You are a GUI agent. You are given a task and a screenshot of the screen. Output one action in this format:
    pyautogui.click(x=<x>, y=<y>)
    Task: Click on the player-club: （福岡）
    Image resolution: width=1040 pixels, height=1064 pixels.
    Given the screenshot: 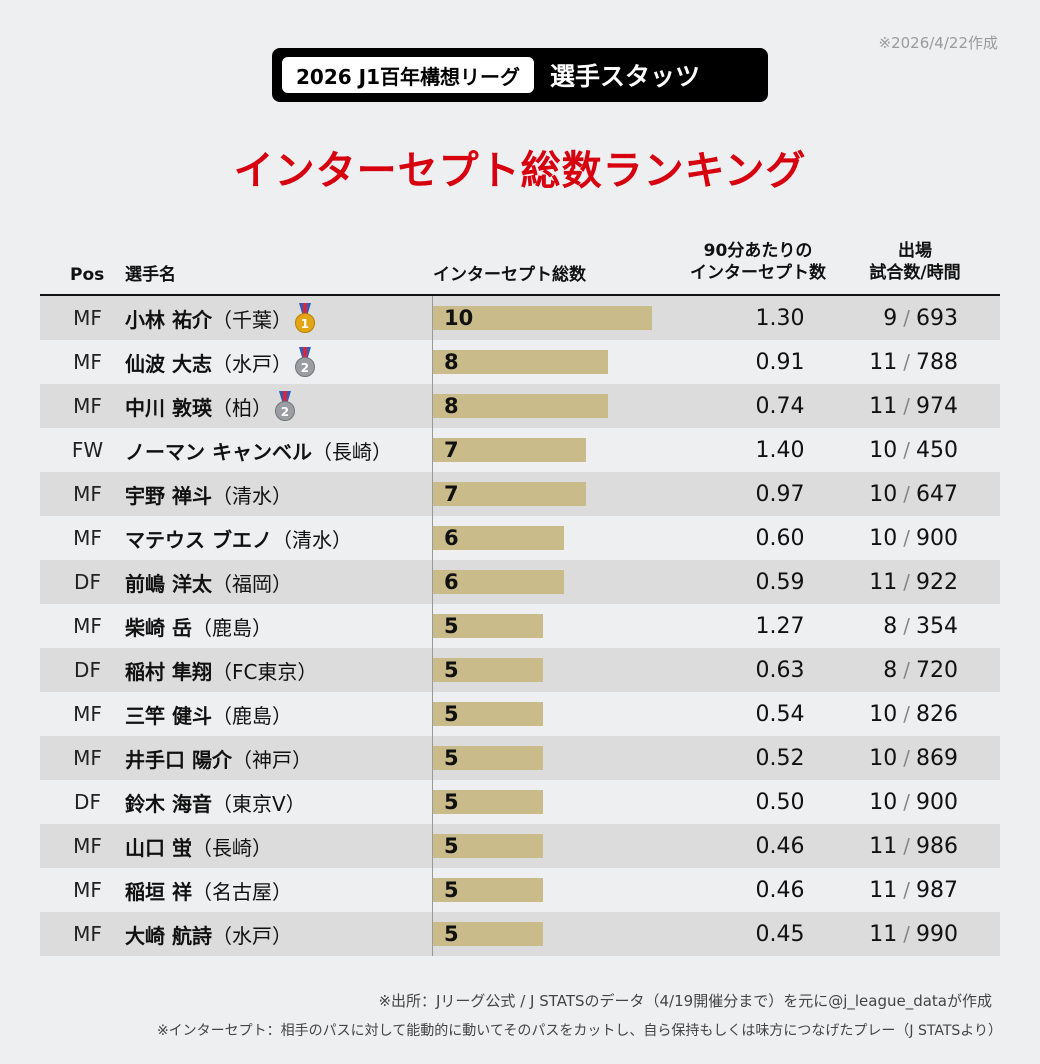 What is the action you would take?
    pyautogui.click(x=251, y=583)
    